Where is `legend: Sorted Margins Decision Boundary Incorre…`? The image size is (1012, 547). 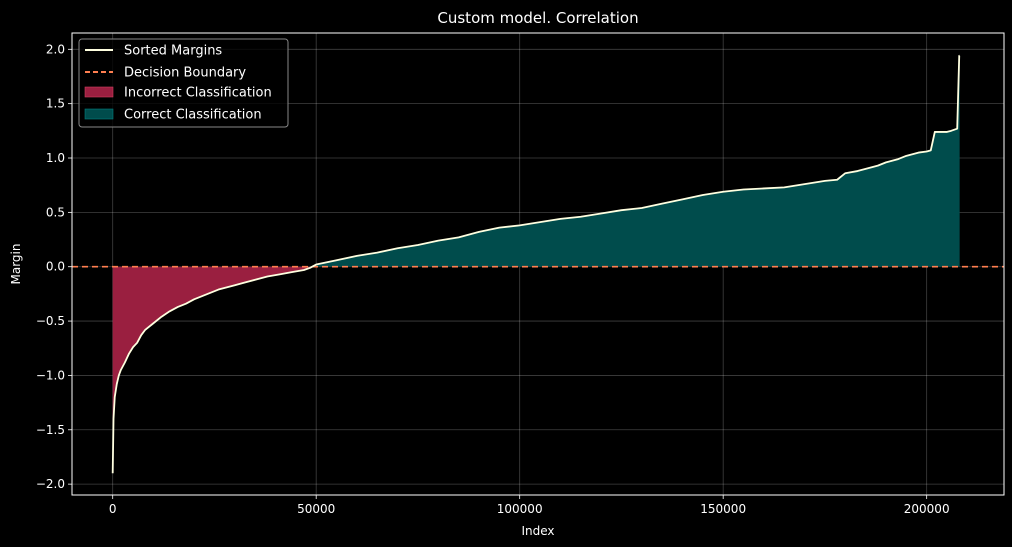
legend: Sorted Margins Decision Boundary Incorre… is located at coordinates (183, 83).